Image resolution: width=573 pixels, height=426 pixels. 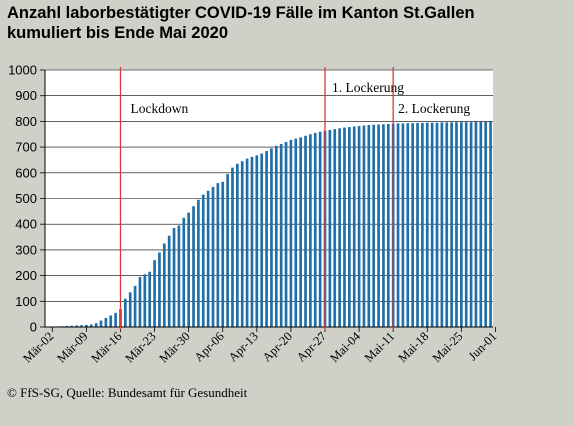 What do you see at coordinates (38, 347) in the screenshot?
I see `x-tick-label: Mär-02` at bounding box center [38, 347].